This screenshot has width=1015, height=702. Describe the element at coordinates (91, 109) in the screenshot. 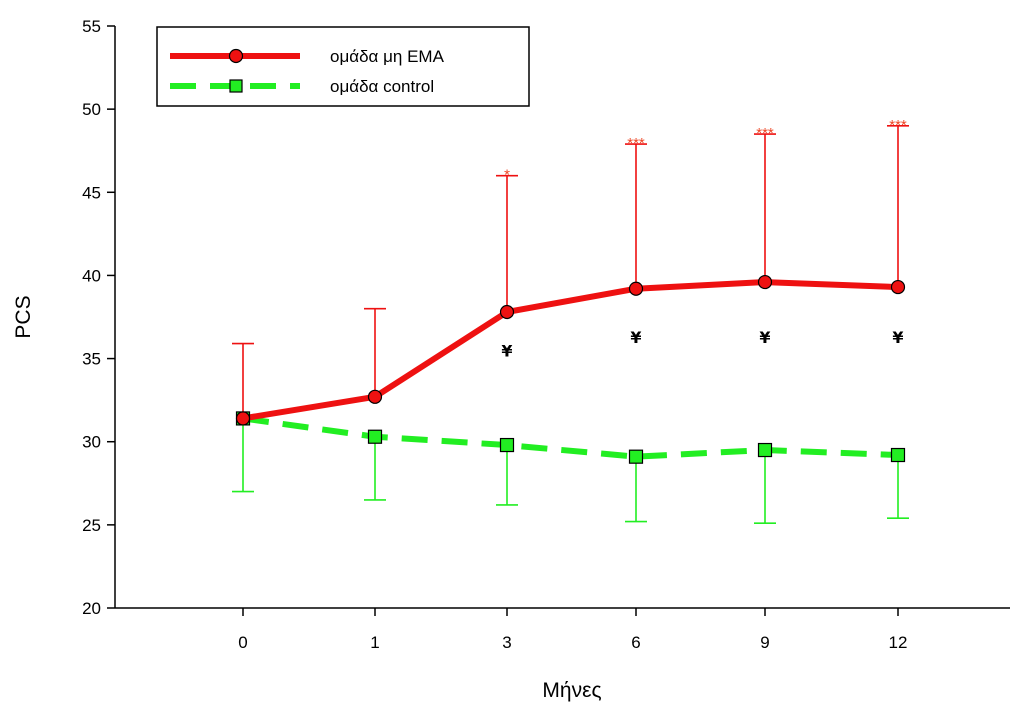

I see `y-tick-label-6: 50` at that location.